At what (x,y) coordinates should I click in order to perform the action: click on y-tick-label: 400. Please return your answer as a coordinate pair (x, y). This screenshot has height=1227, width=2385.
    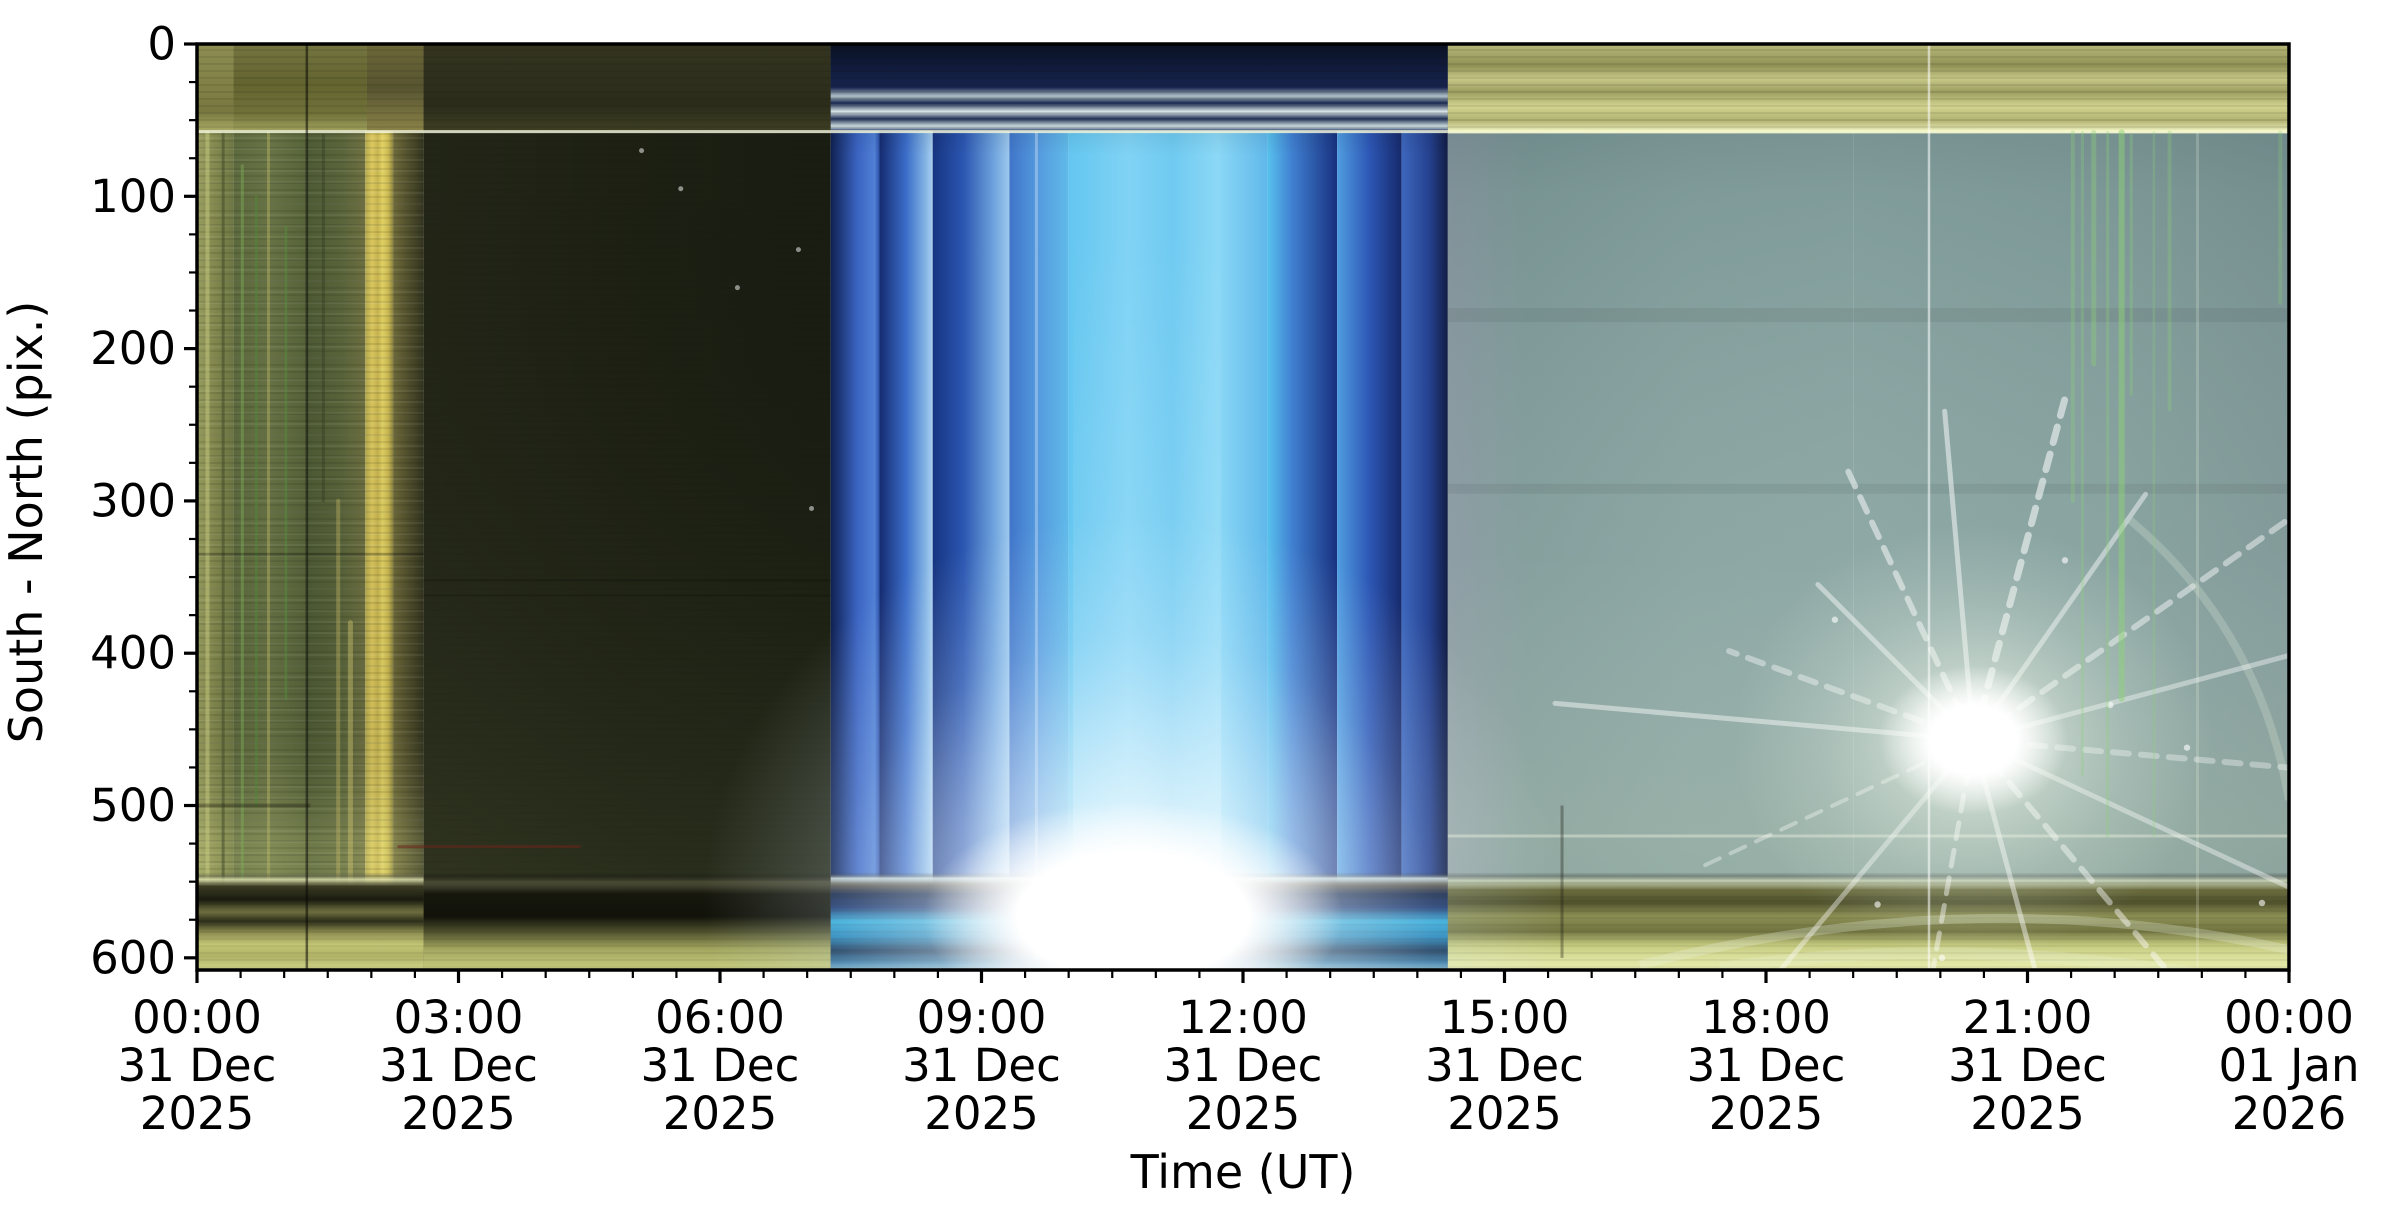
    Looking at the image, I should click on (133, 653).